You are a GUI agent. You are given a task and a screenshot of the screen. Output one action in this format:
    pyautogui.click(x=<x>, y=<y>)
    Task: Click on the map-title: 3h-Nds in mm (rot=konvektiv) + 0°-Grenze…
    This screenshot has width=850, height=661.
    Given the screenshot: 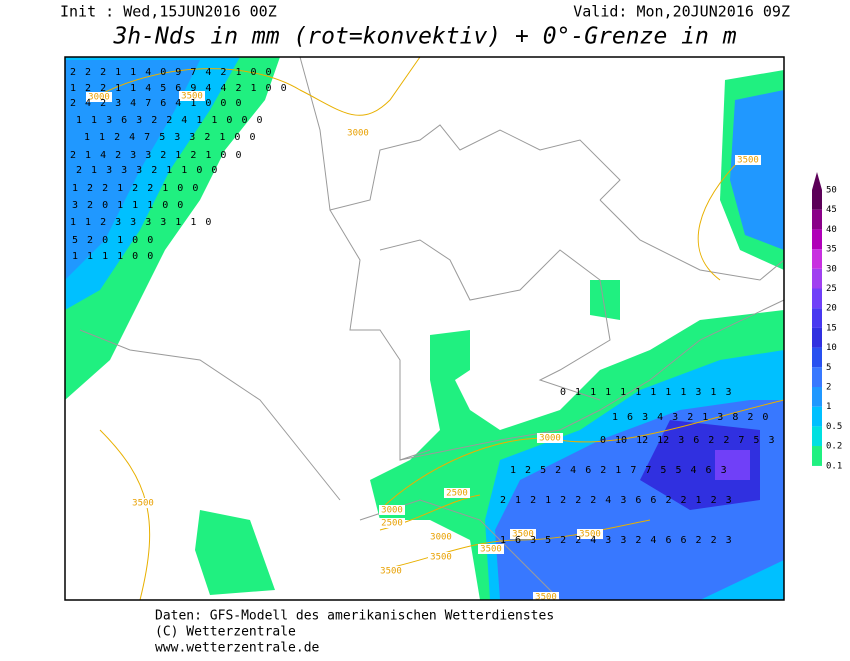 What is the action you would take?
    pyautogui.click(x=424, y=37)
    